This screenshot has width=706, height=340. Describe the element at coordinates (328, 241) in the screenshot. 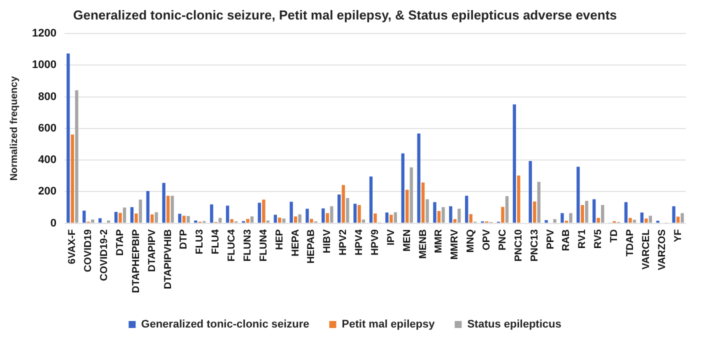

I see `x-tick-label: HIBV` at that location.